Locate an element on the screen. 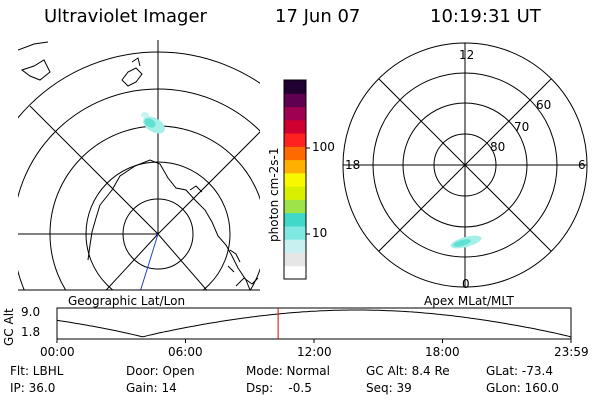  mode-status: Mode: Normal is located at coordinates (288, 371).